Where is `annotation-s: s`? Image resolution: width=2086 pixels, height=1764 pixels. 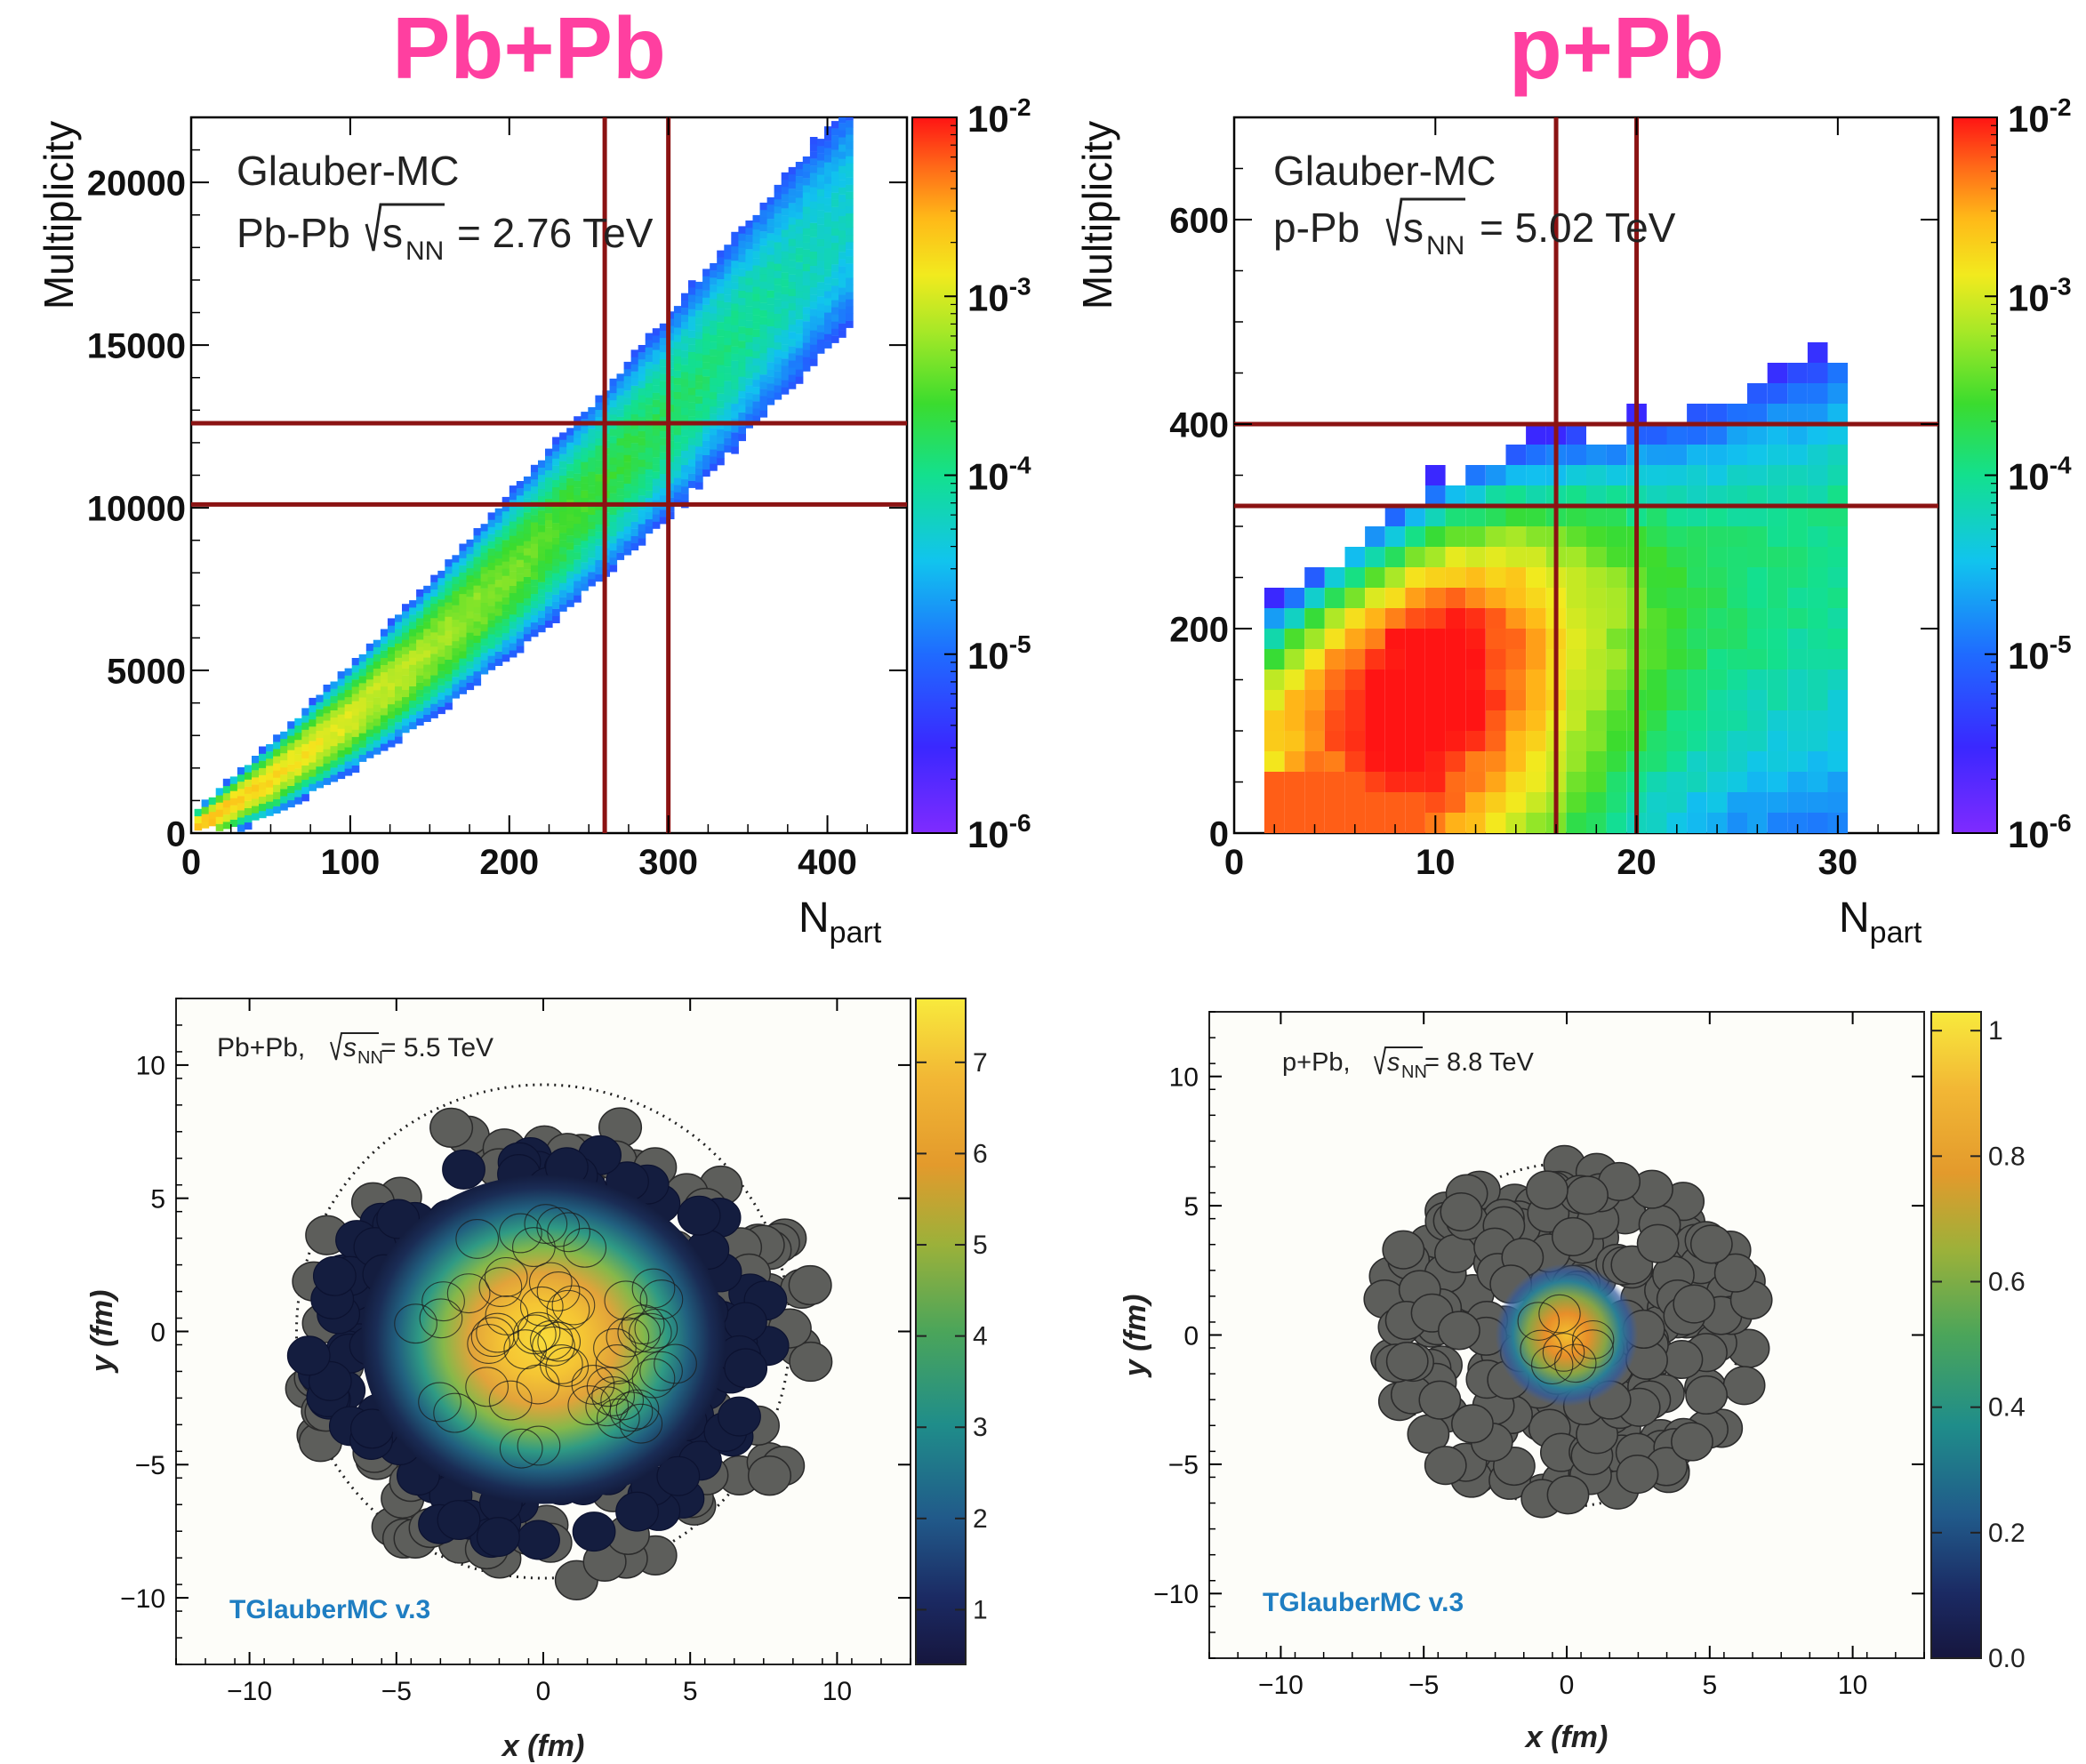 annotation-s: s is located at coordinates (393, 233).